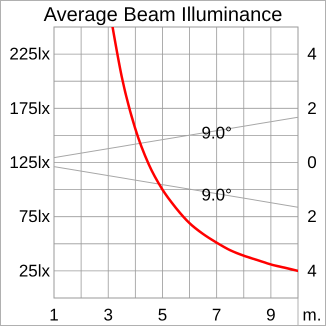 This screenshot has width=326, height=326. What do you see at coordinates (34, 270) in the screenshot?
I see `y-tick-label: 25lx` at bounding box center [34, 270].